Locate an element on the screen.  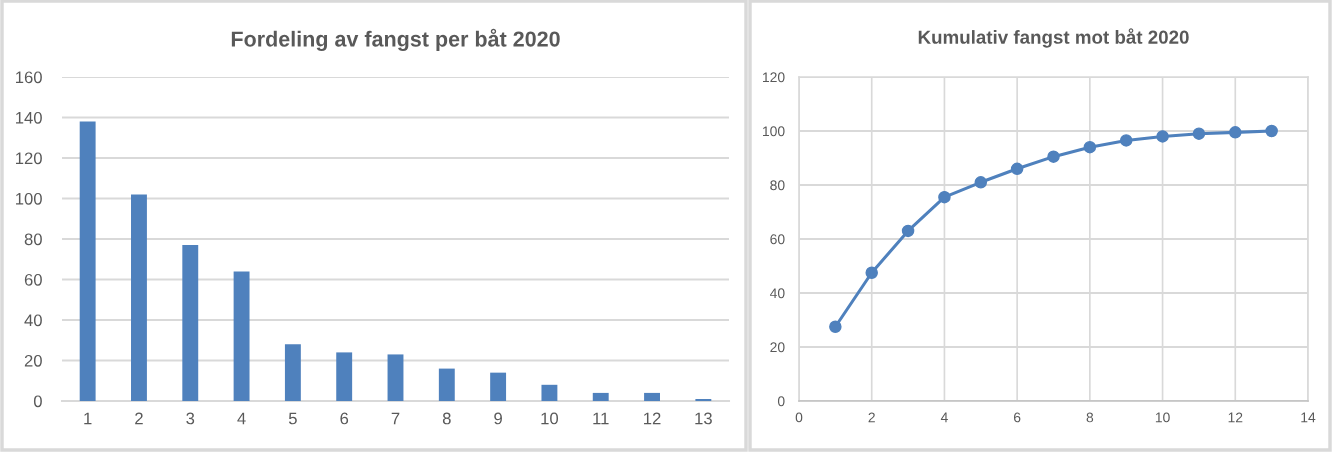
y-tick-label: 160 is located at coordinates (29, 77).